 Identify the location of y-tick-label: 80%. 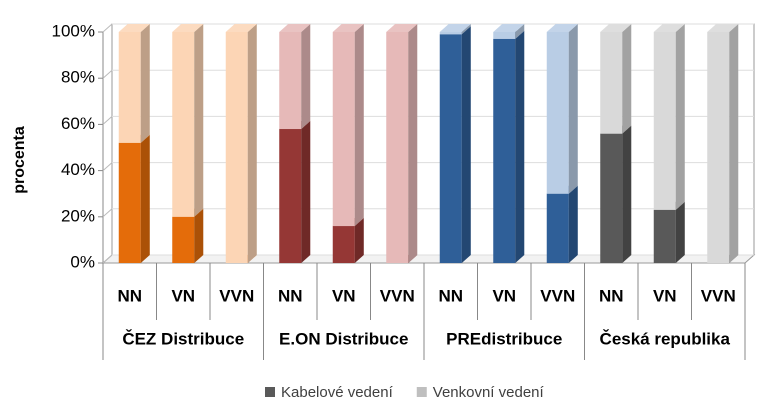
(78, 77).